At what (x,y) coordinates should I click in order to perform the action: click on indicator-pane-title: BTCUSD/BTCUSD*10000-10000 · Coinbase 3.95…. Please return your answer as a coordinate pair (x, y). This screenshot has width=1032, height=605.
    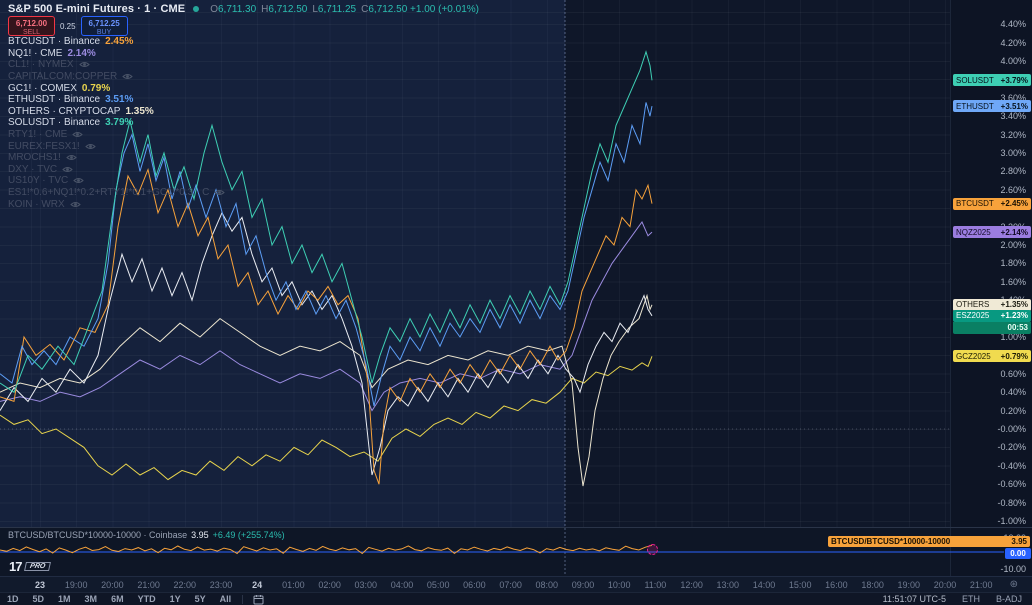
    Looking at the image, I should click on (146, 535).